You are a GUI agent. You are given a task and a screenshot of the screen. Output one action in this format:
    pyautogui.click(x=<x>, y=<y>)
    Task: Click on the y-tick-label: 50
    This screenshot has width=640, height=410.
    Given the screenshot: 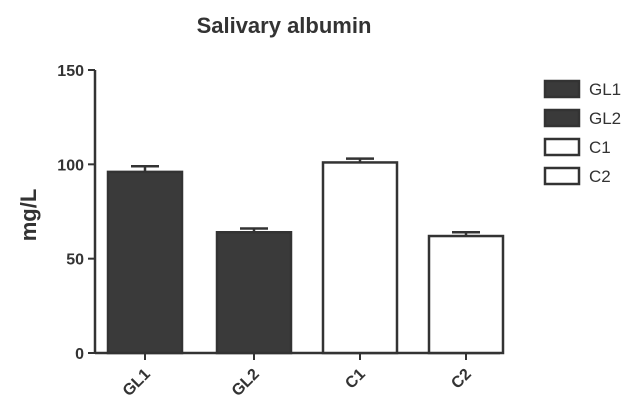 What is the action you would take?
    pyautogui.click(x=75, y=260)
    